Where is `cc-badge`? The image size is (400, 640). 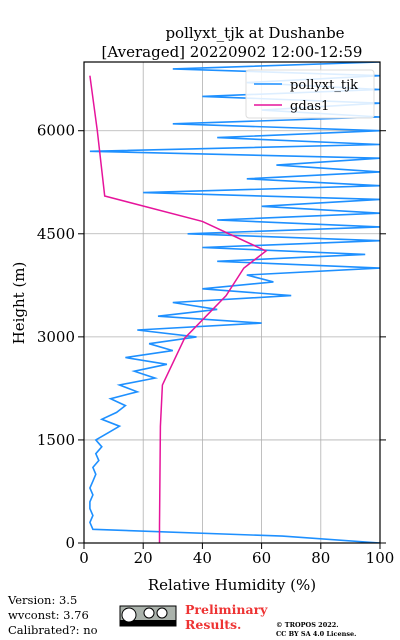
cc-badge is located at coordinates (148, 616).